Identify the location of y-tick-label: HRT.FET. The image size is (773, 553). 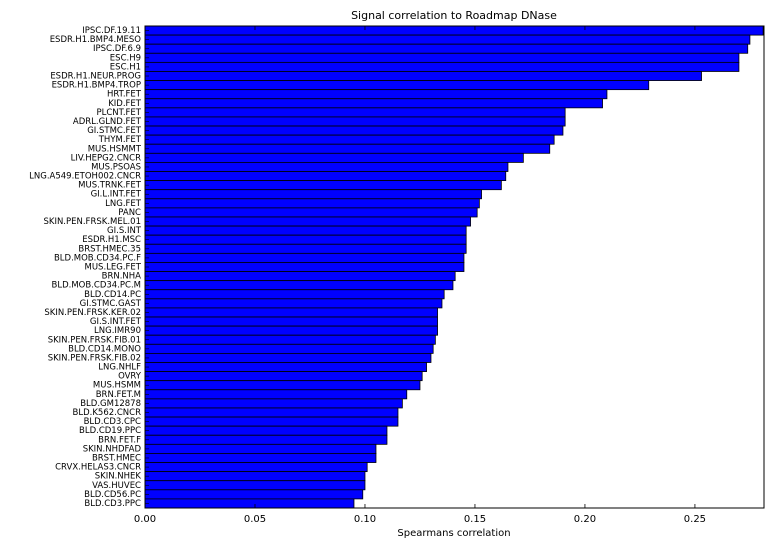
(124, 95).